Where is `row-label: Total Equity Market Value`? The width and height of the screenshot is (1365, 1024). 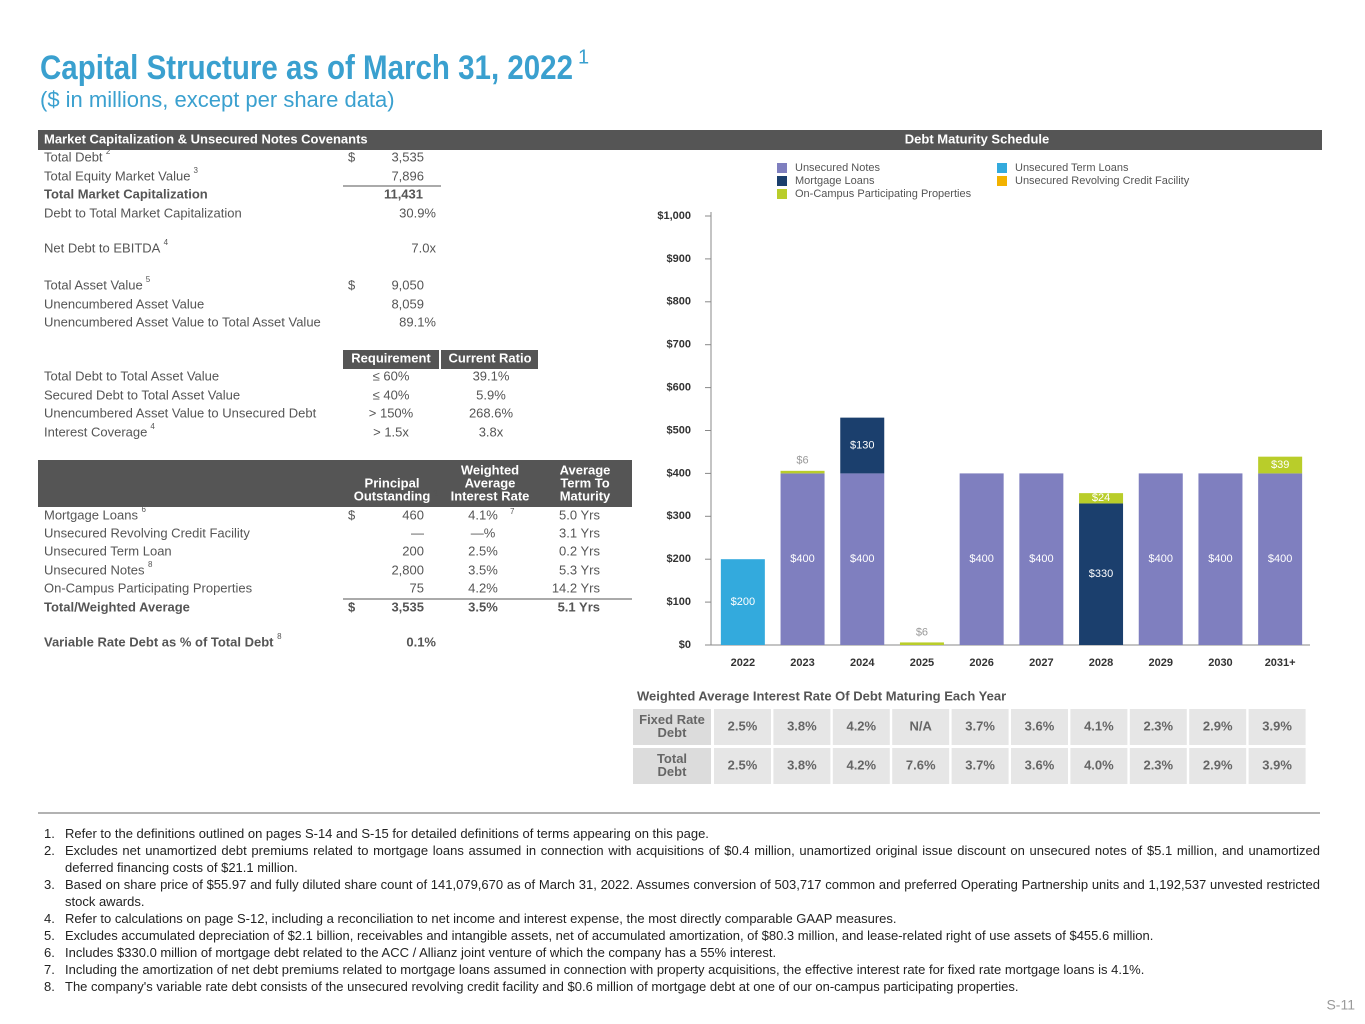 row-label: Total Equity Market Value is located at coordinates (117, 175).